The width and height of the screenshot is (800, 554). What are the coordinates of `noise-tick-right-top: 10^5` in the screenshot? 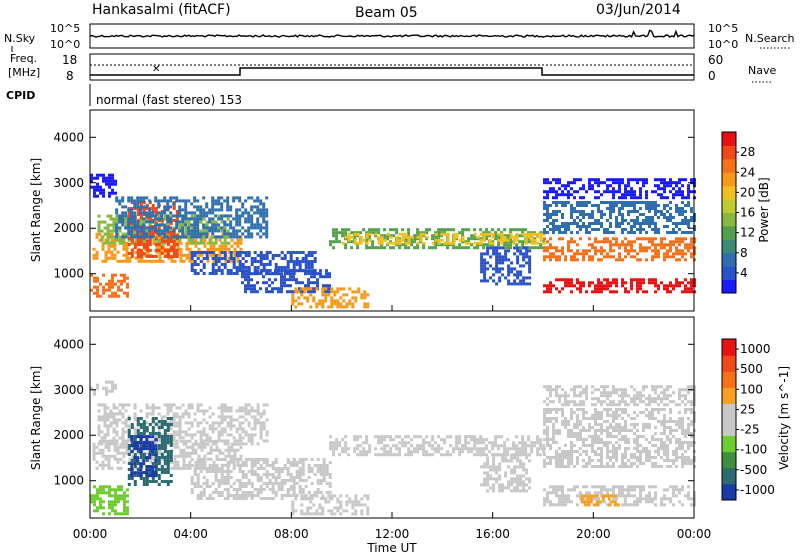 It's located at (723, 28).